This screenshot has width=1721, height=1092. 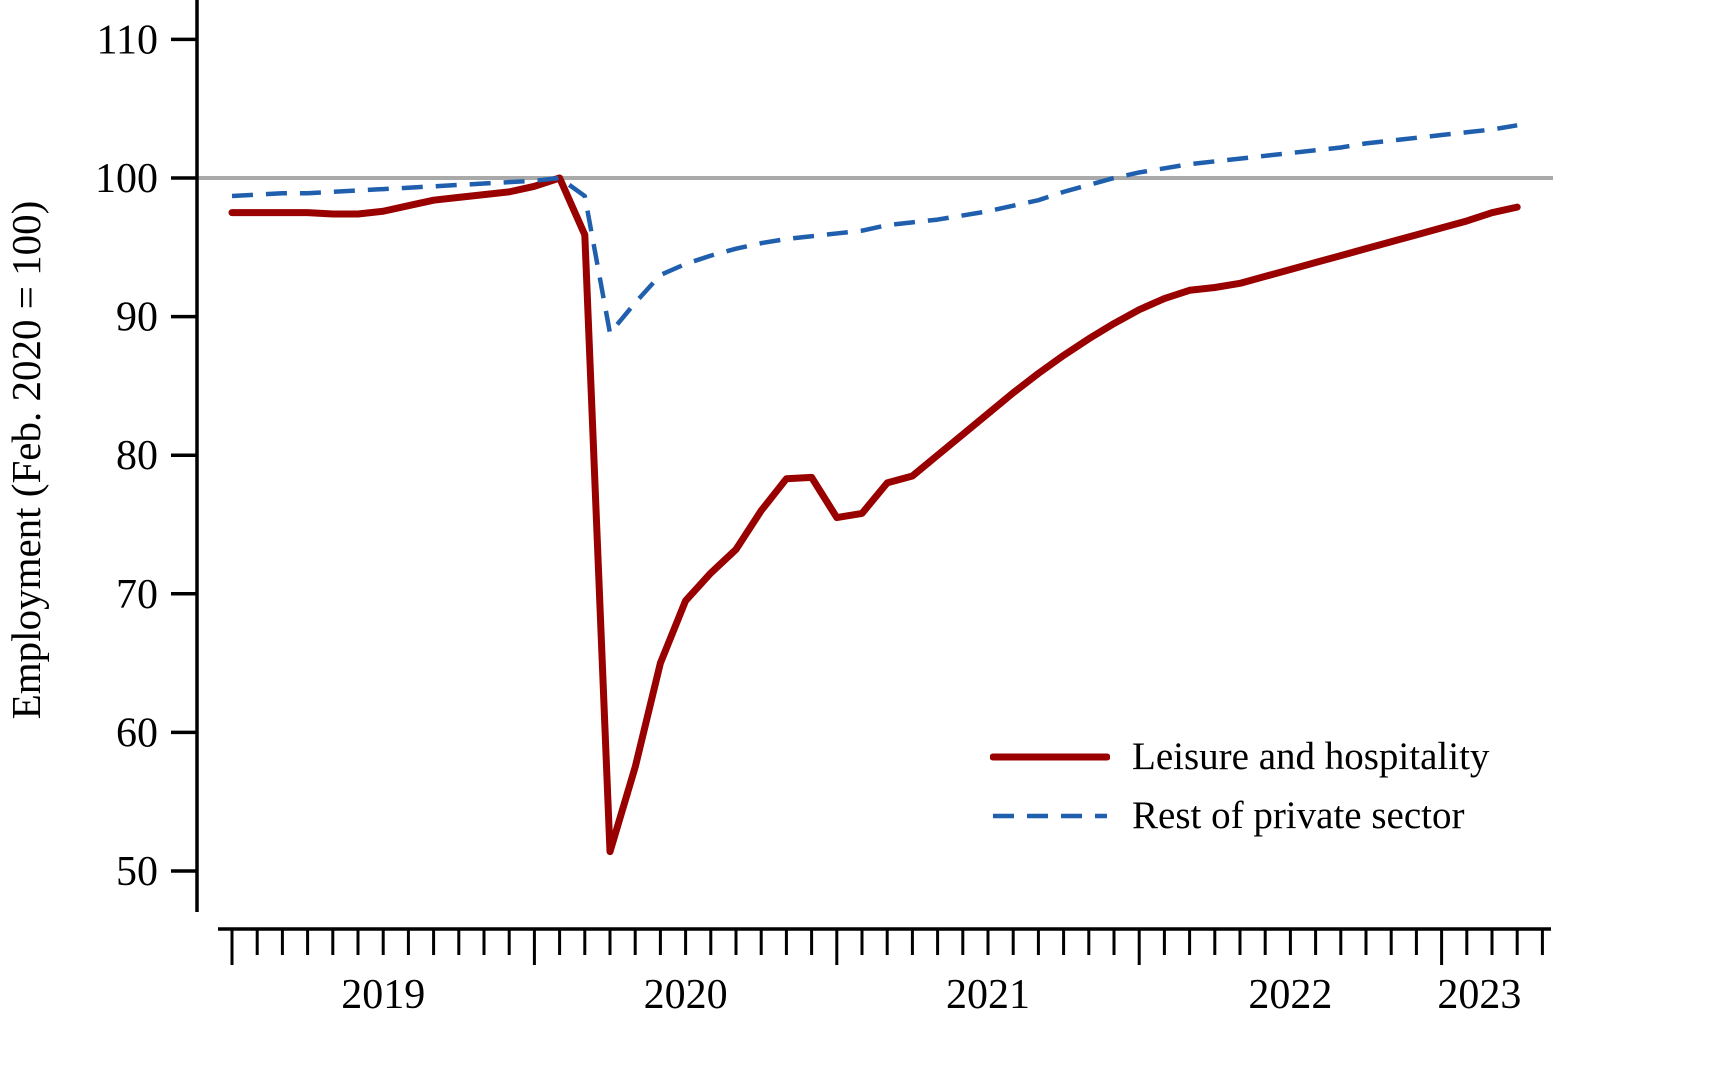 I want to click on y-tick-label: 60, so click(x=137, y=733).